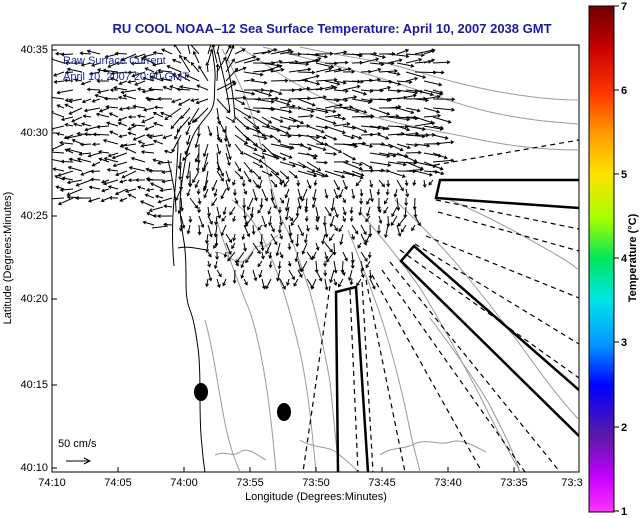  Describe the element at coordinates (34, 299) in the screenshot. I see `y-tick-label: 40:20` at that location.